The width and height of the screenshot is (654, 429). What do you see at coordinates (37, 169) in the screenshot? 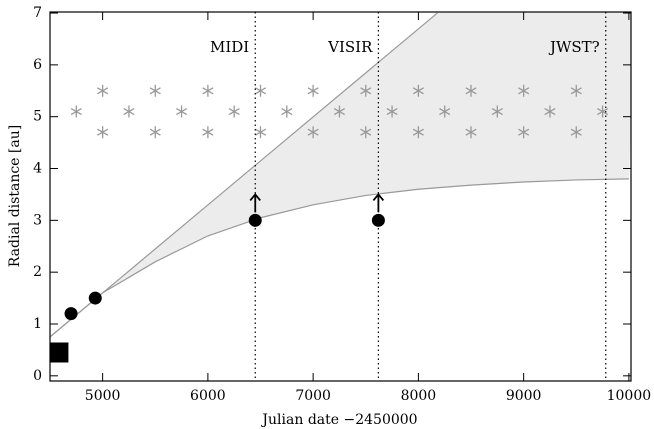
I see `y-tick-label: 4` at bounding box center [37, 169].